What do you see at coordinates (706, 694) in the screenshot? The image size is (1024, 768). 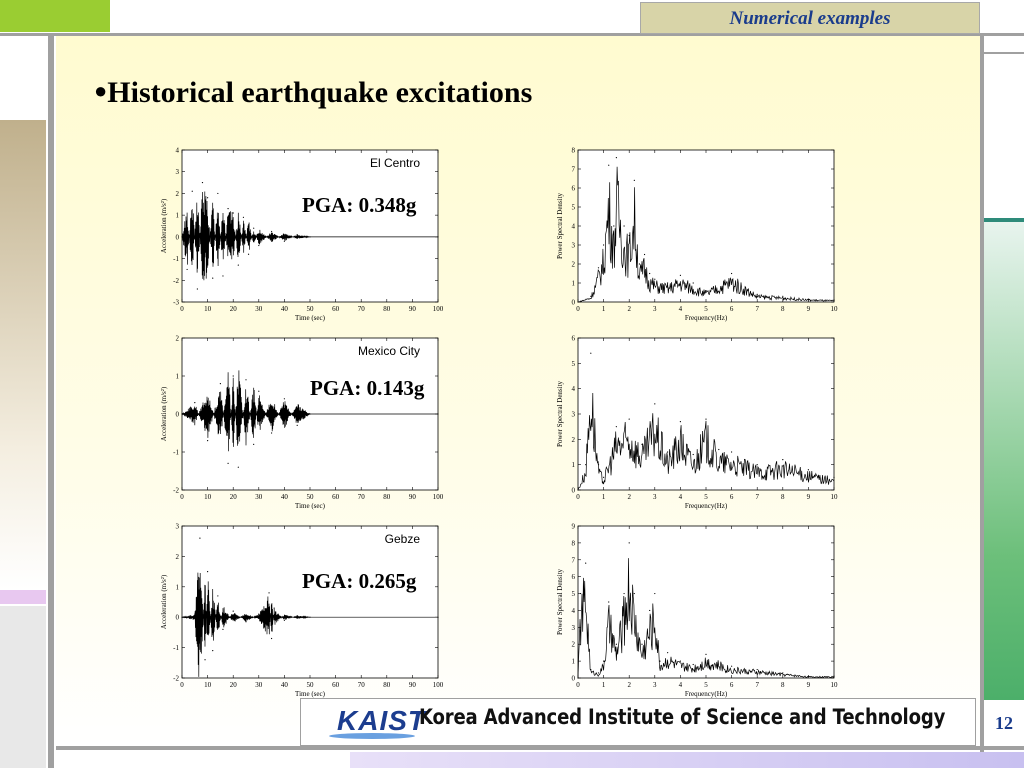 I see `x-axis-label: Frequency(Hz)` at bounding box center [706, 694].